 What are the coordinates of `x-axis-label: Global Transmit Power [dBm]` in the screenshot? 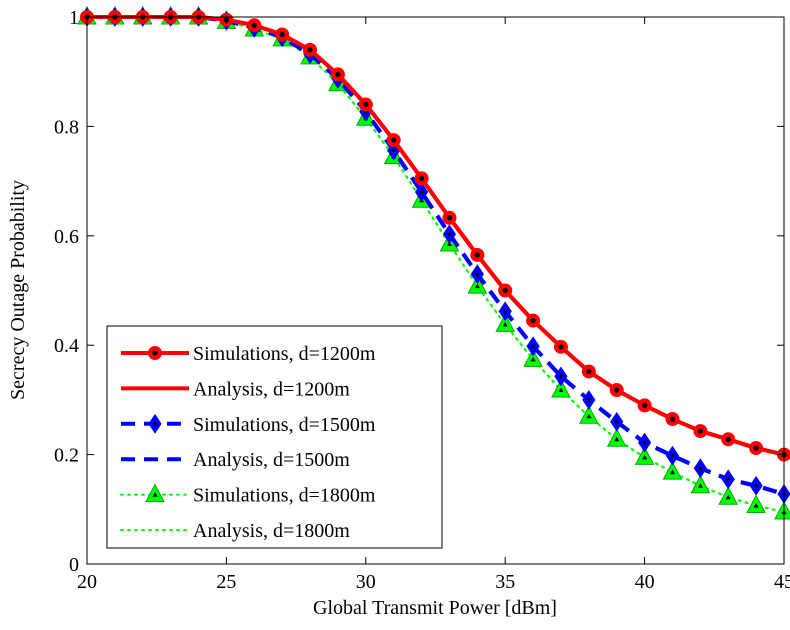 It's located at (435, 608).